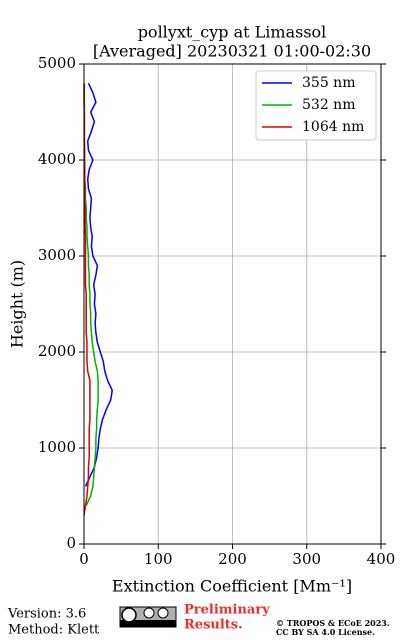  I want to click on version: Version: 3.6, so click(46, 614).